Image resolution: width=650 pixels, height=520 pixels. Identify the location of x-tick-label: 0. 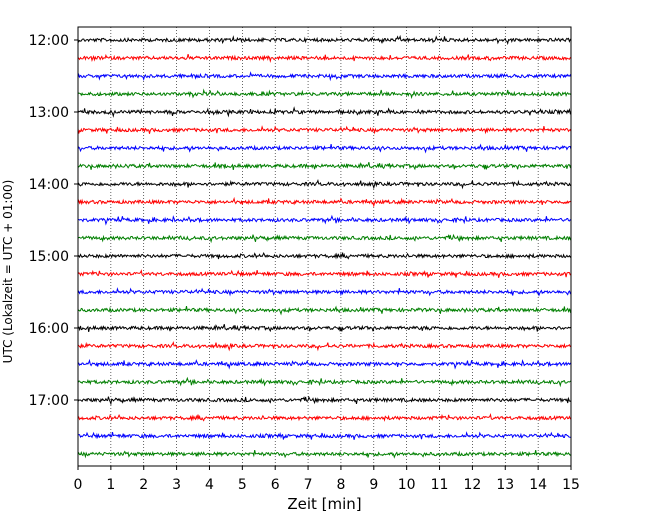
(78, 485).